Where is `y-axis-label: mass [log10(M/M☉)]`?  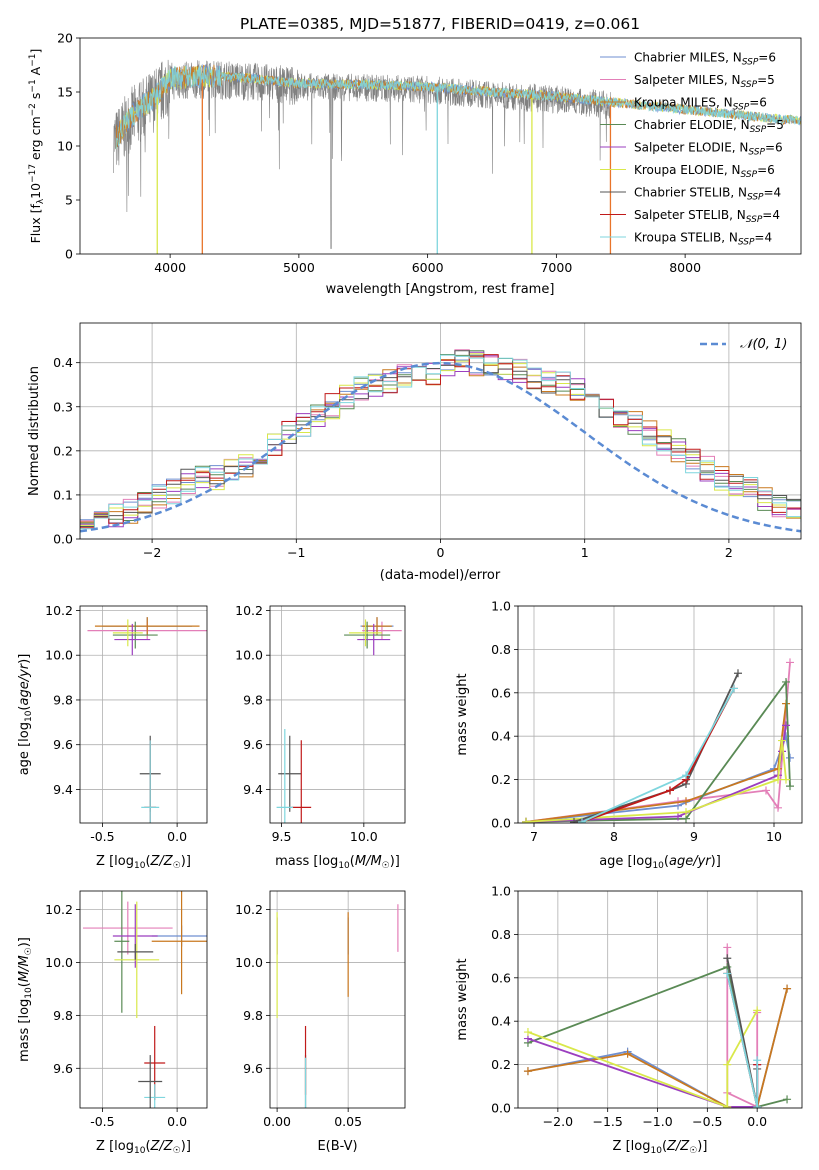
y-axis-label: mass [log10(M/M☉)] is located at coordinates (25, 999).